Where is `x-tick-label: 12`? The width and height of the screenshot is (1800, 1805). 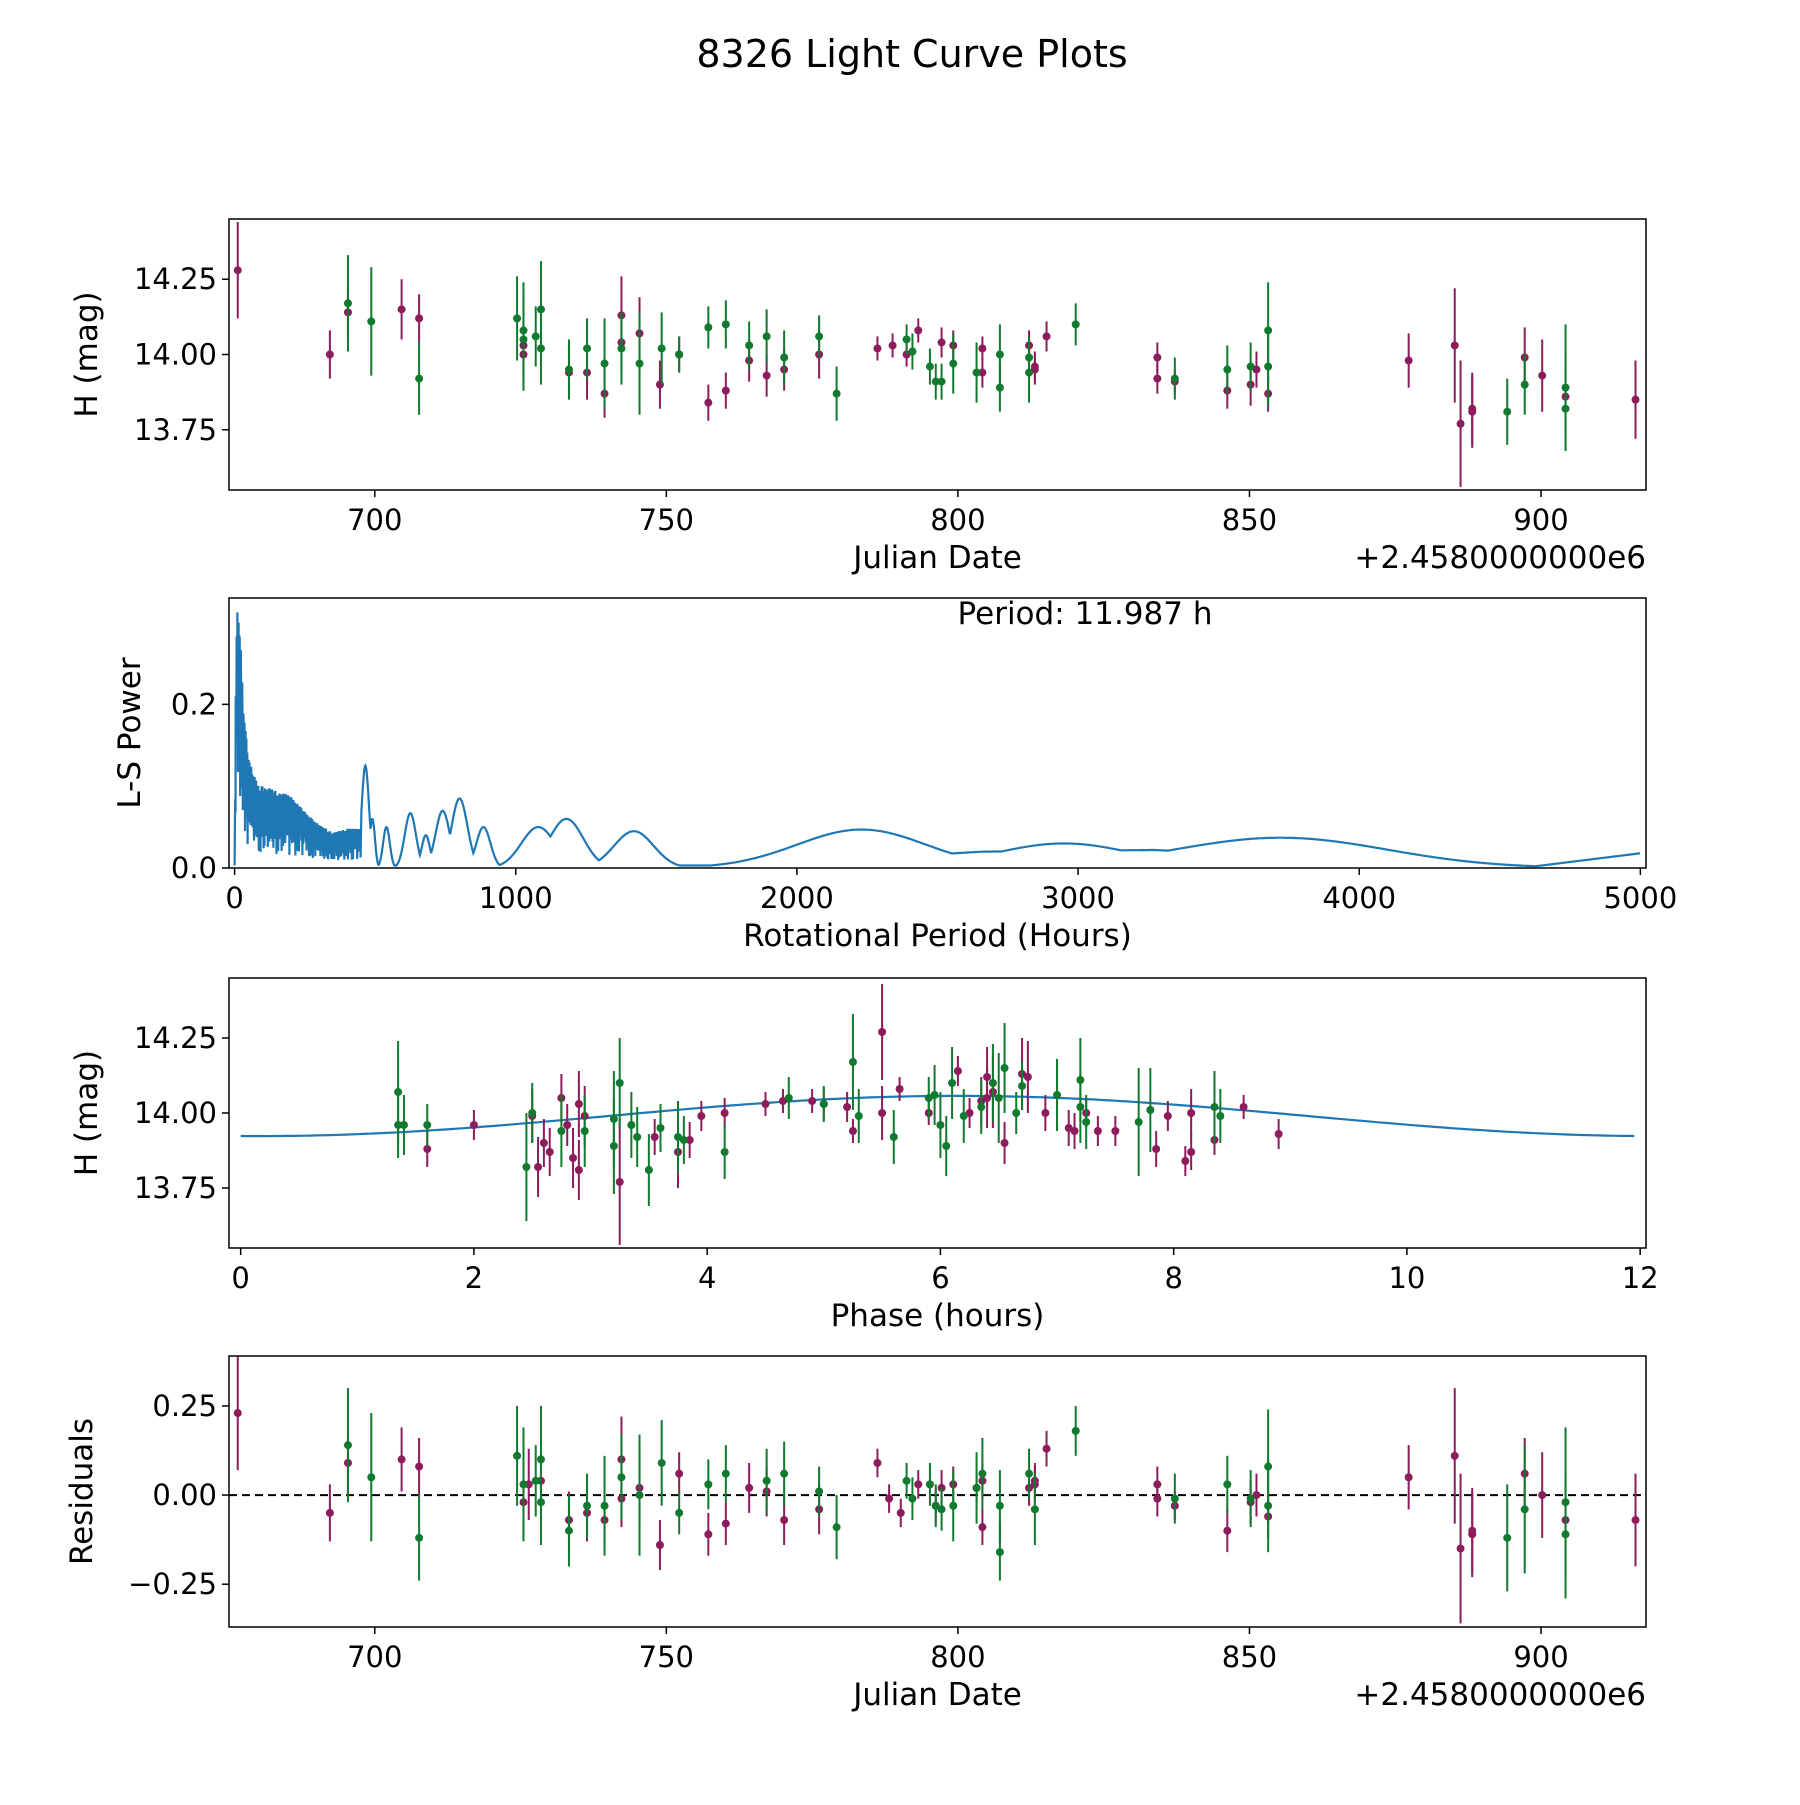 x-tick-label: 12 is located at coordinates (1640, 1278).